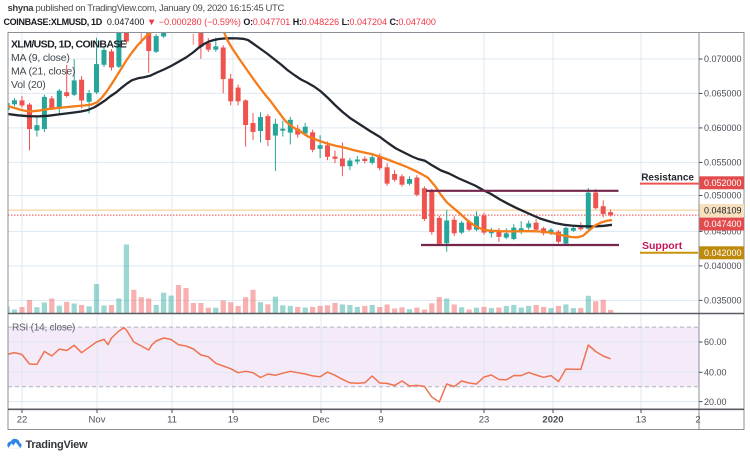  I want to click on svg-text: MA (9, close), so click(40, 58).